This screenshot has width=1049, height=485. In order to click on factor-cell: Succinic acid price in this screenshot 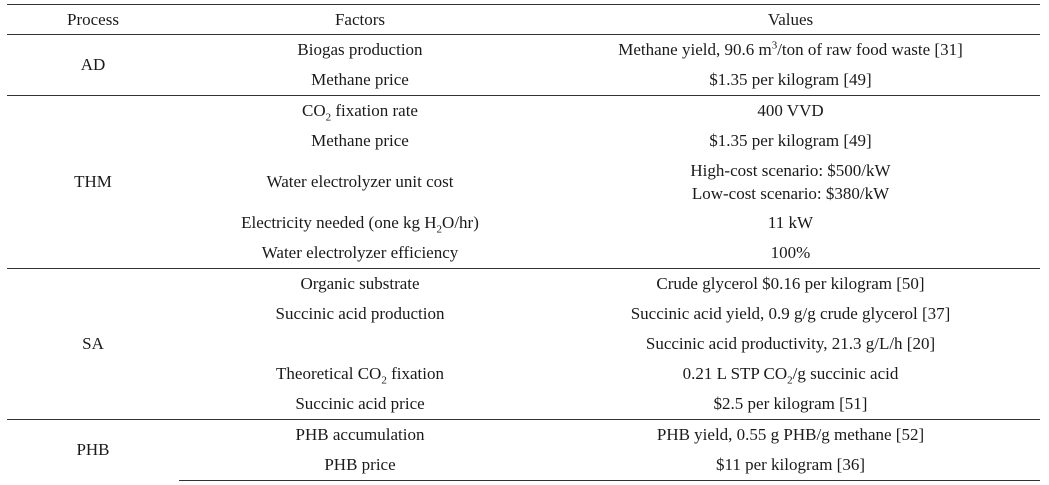, I will do `click(360, 403)`.